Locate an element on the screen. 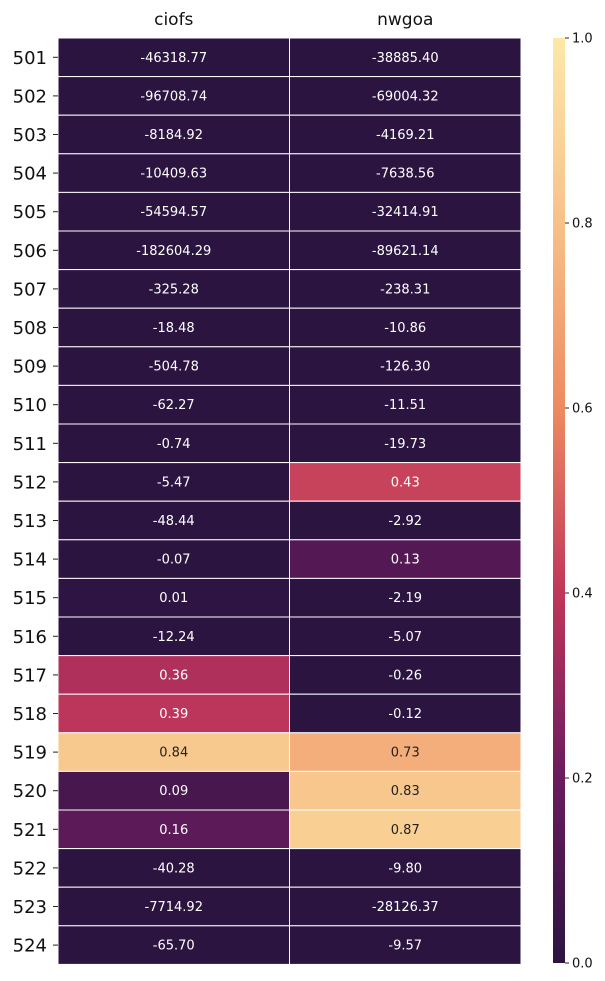  cell-value-label: -0.74 is located at coordinates (174, 444).